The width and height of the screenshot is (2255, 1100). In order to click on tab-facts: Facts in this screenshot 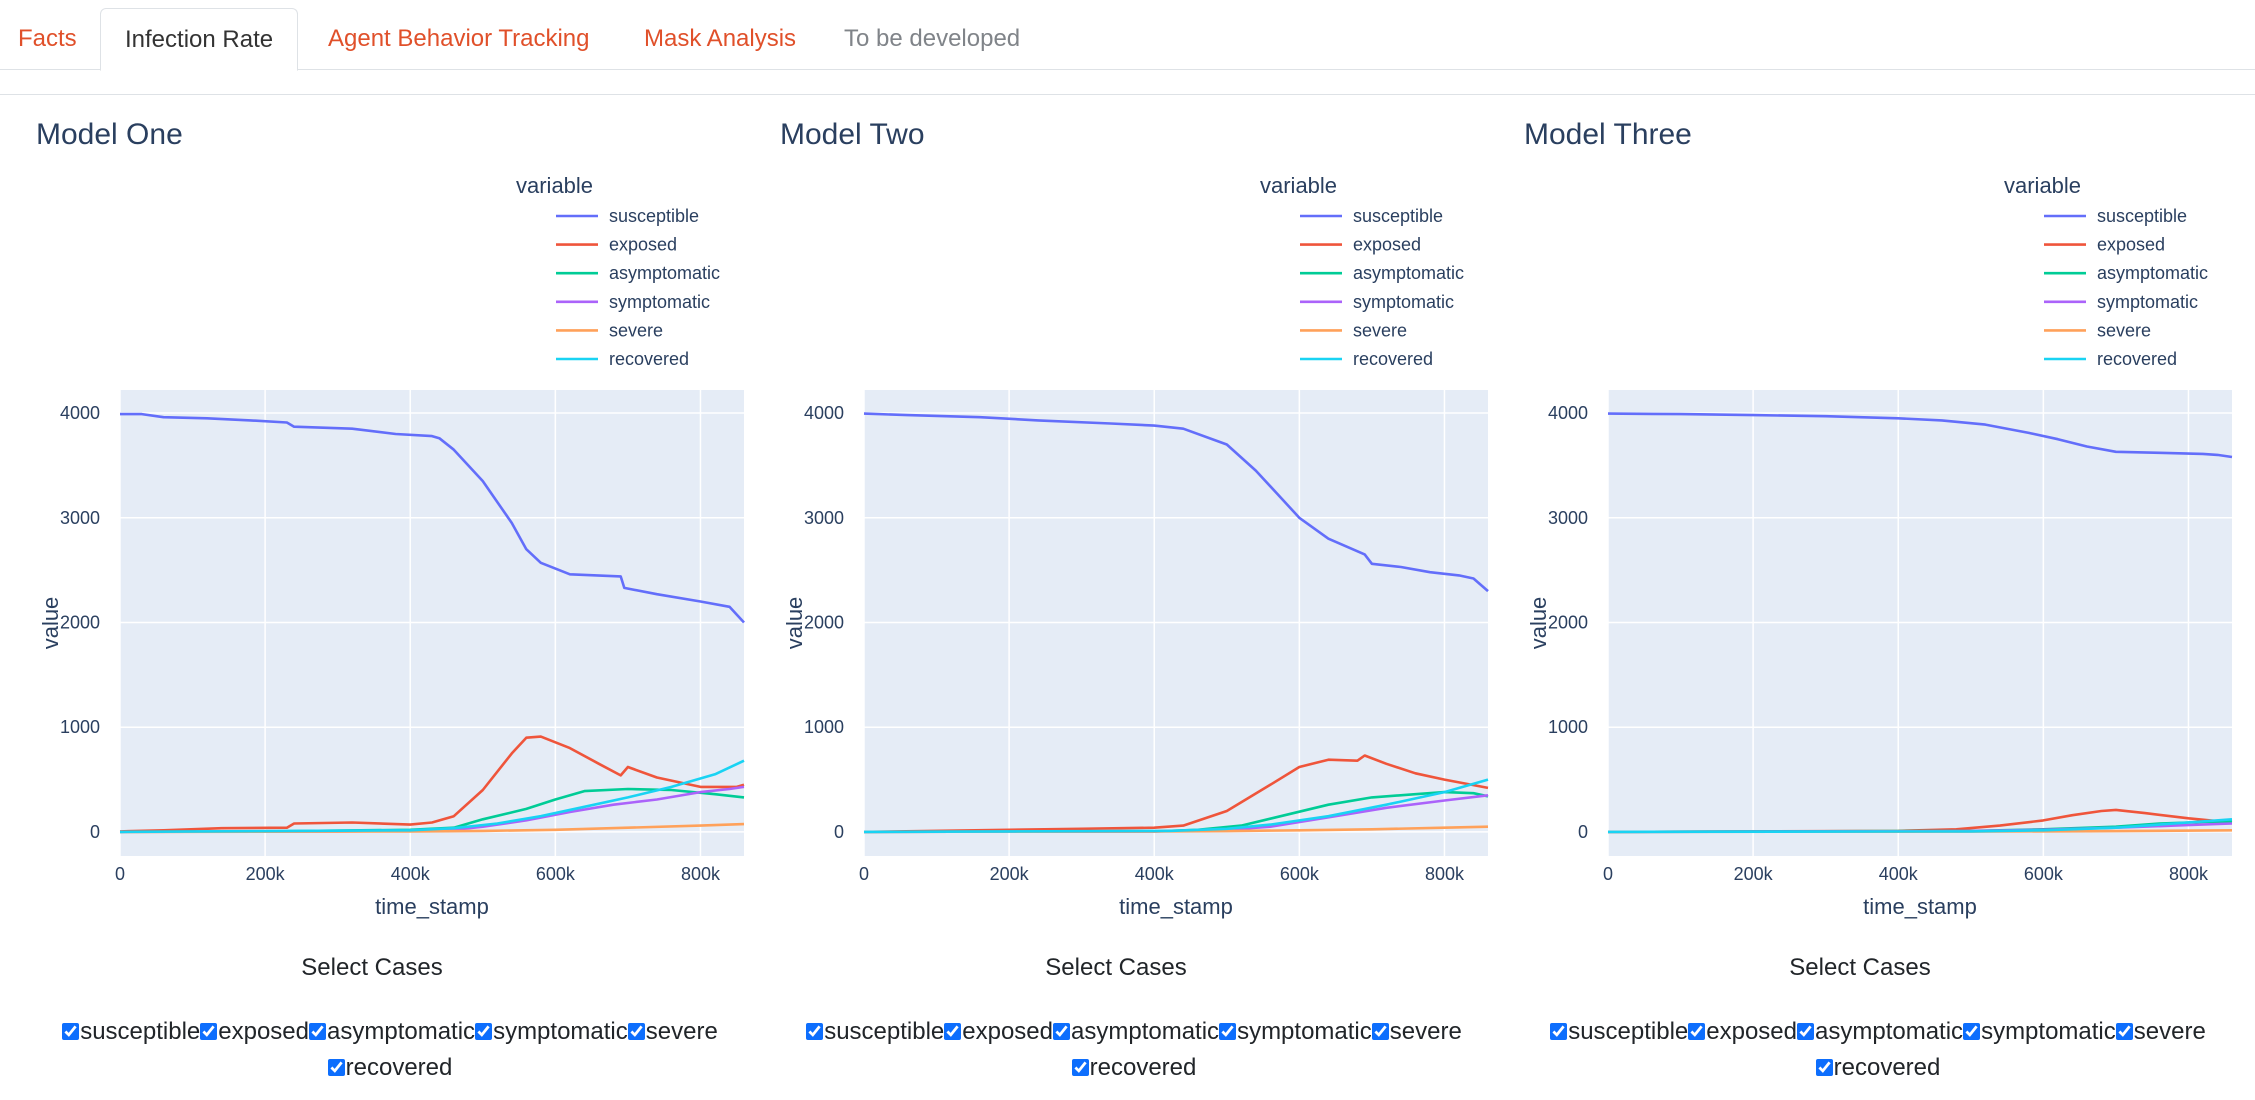, I will do `click(47, 38)`.